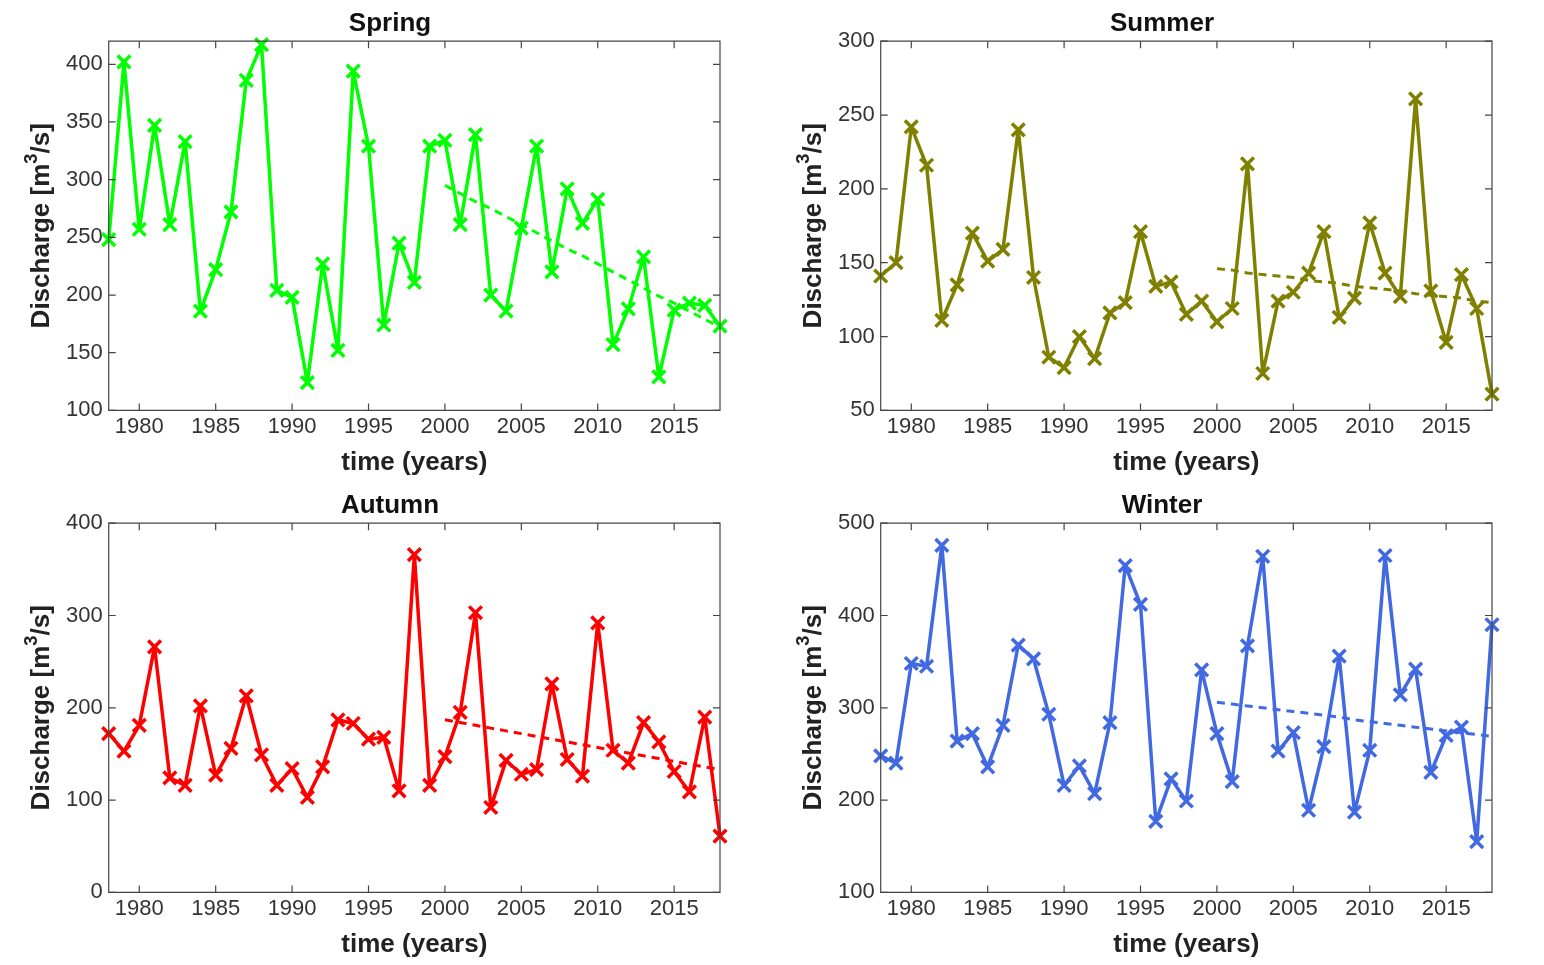  Describe the element at coordinates (84, 351) in the screenshot. I see `y-tick-label: 150` at that location.